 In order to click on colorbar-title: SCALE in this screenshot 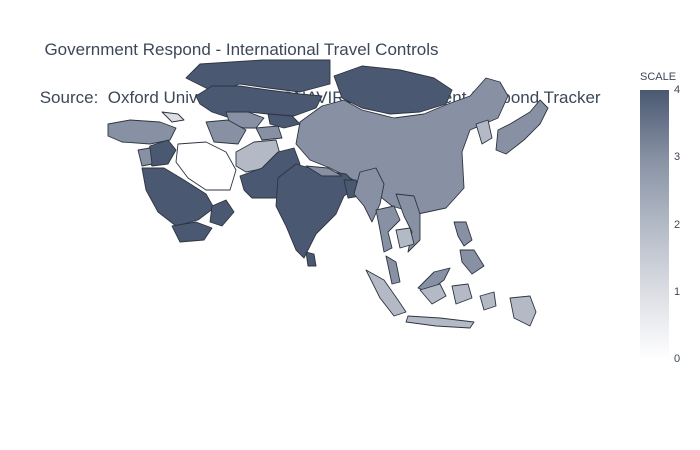, I will do `click(658, 77)`.